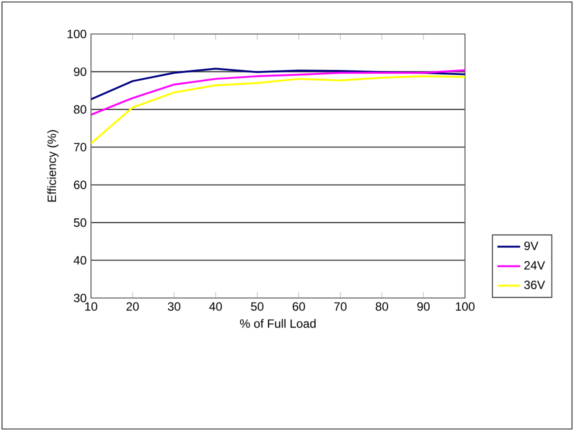  I want to click on x-tick-label: 40, so click(215, 306).